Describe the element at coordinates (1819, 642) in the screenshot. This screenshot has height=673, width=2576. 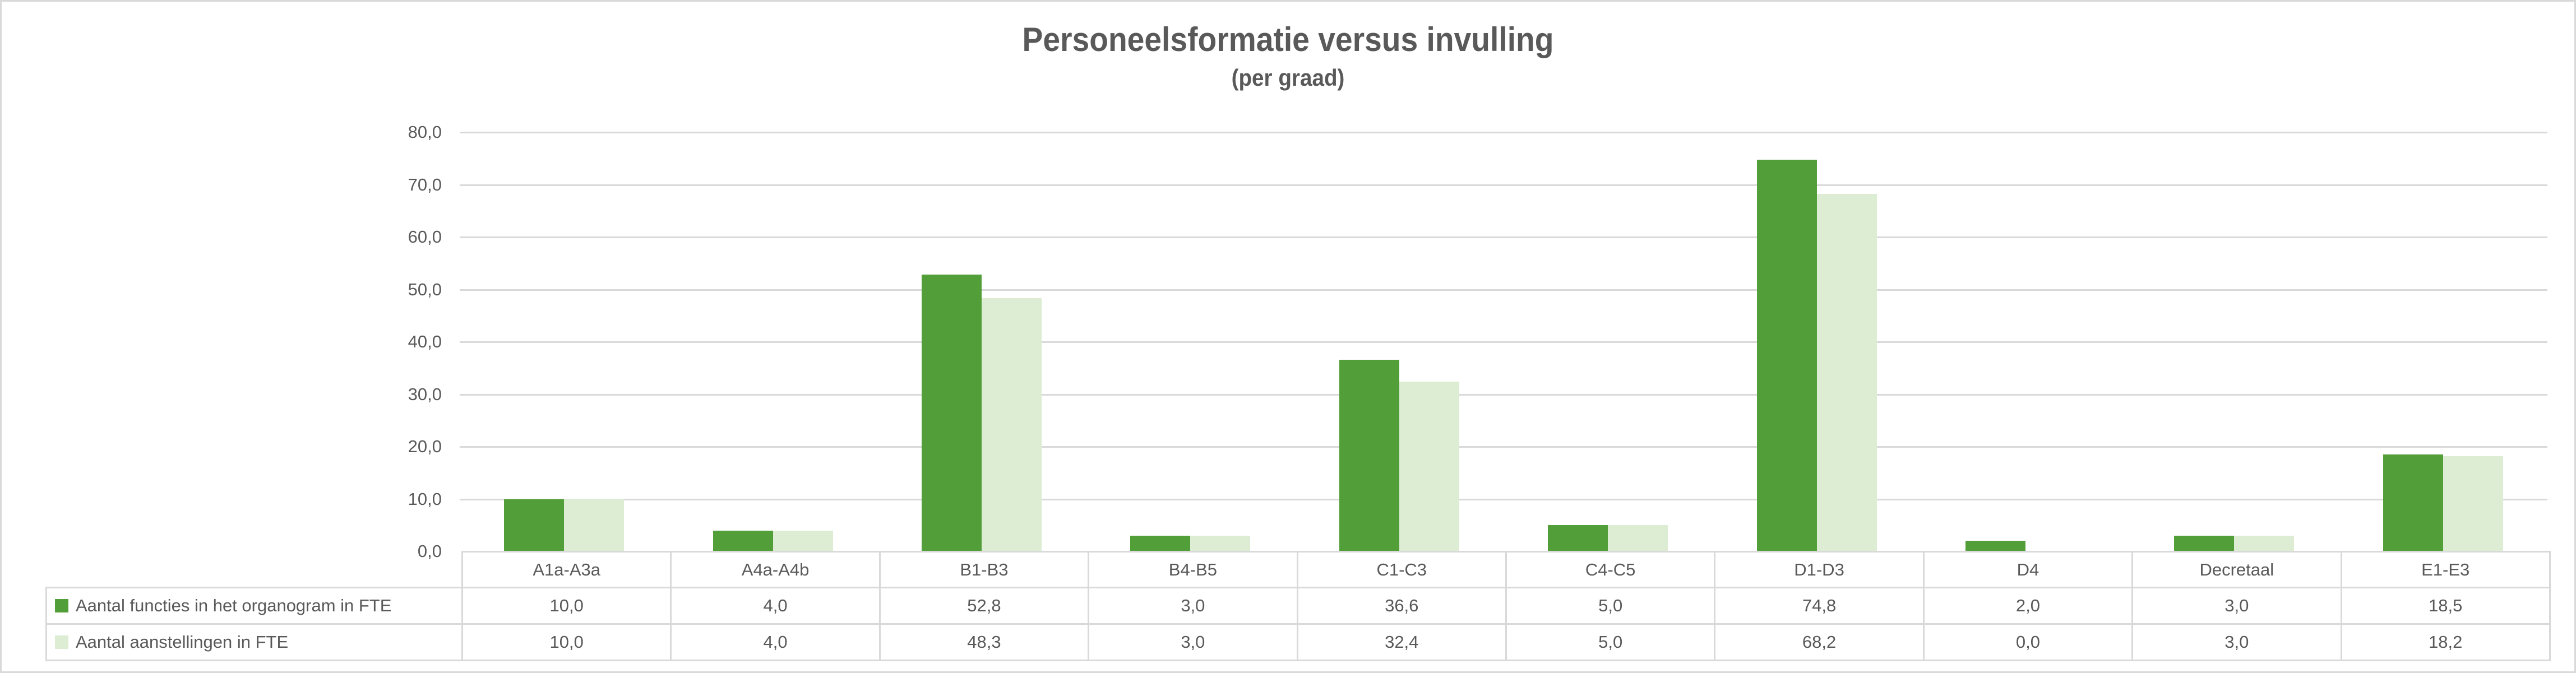
I see `value-cell: 68,2` at that location.